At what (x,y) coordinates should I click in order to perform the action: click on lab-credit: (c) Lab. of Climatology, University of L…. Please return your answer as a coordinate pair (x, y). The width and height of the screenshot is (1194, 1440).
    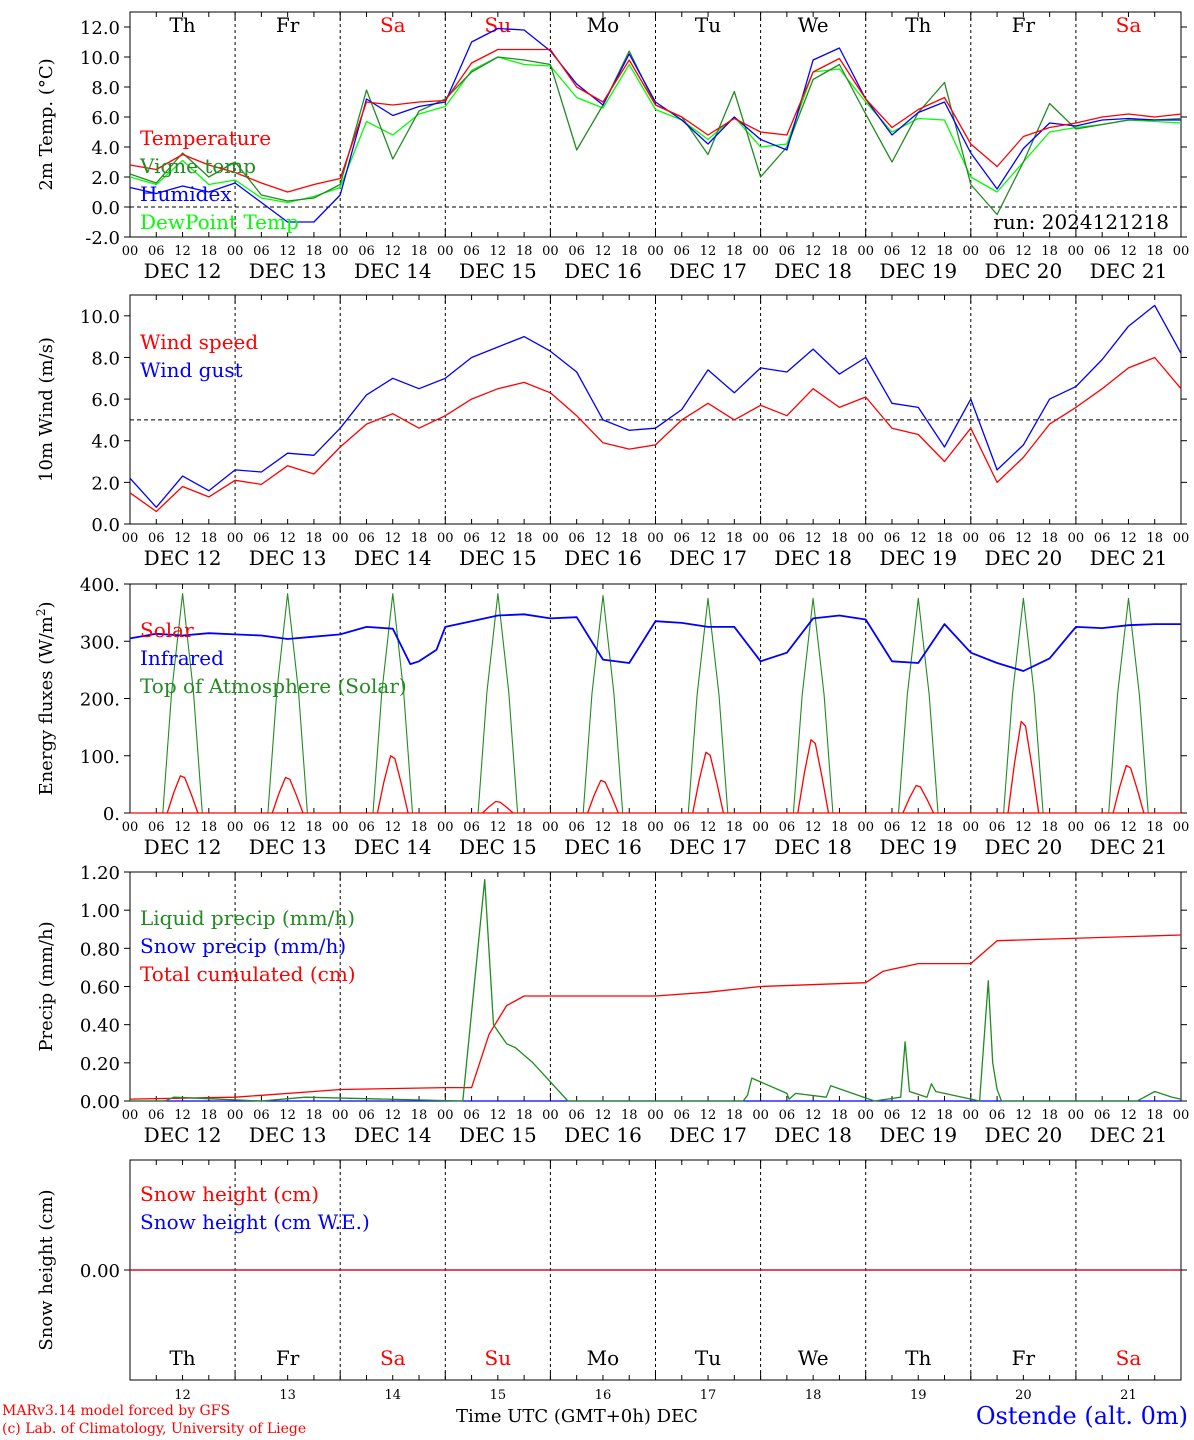
    Looking at the image, I should click on (154, 1429).